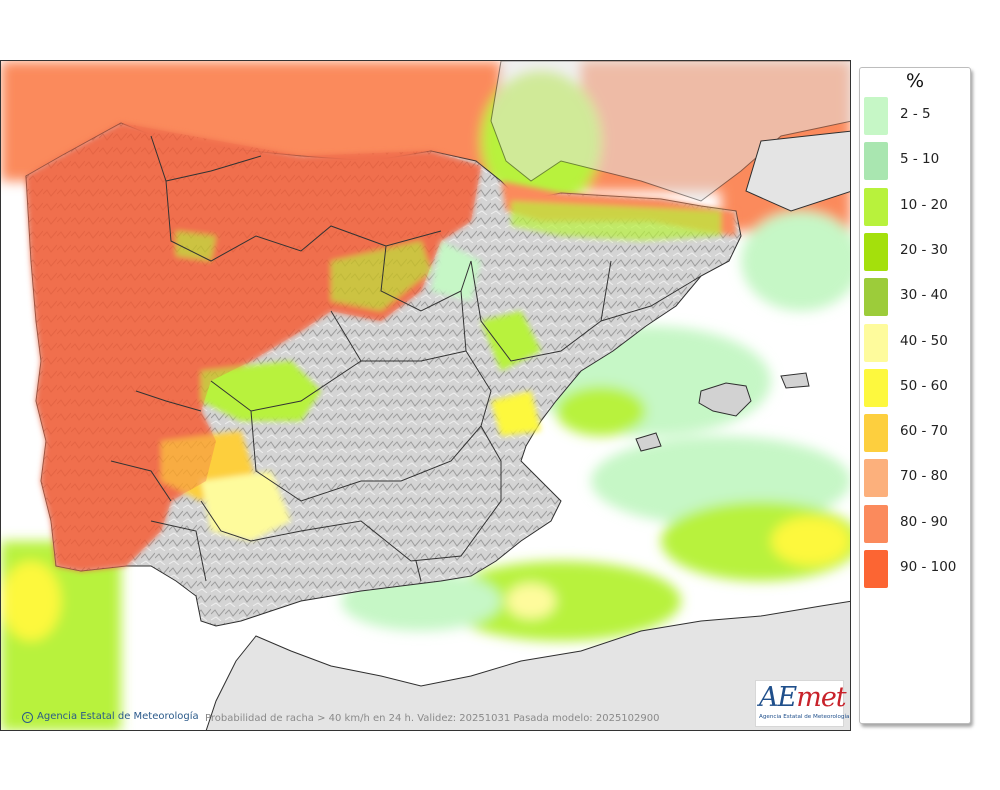  I want to click on legend-item: 10 - 20, so click(916, 206).